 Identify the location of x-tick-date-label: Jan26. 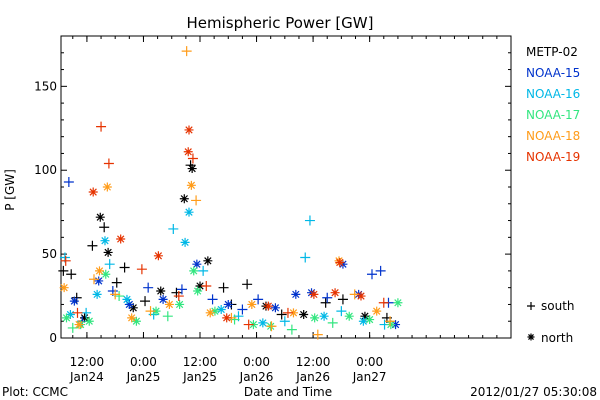
(256, 377).